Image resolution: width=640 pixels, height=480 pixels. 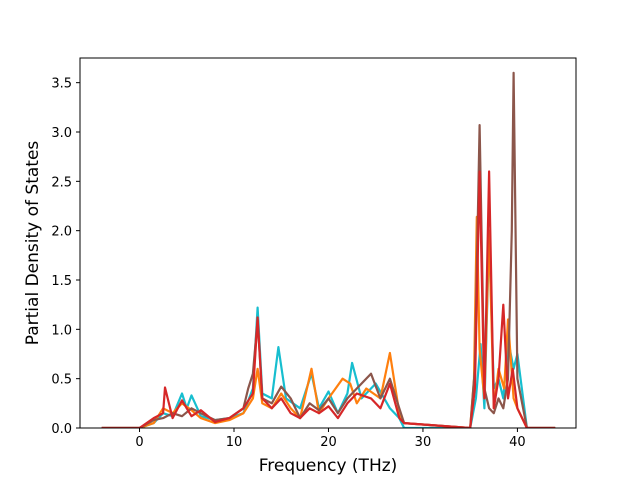 I want to click on y-axis-ticks: 0.0 0.5 1.0 1.5 2.0 2.5 3.0 3.5, so click(x=65, y=257).